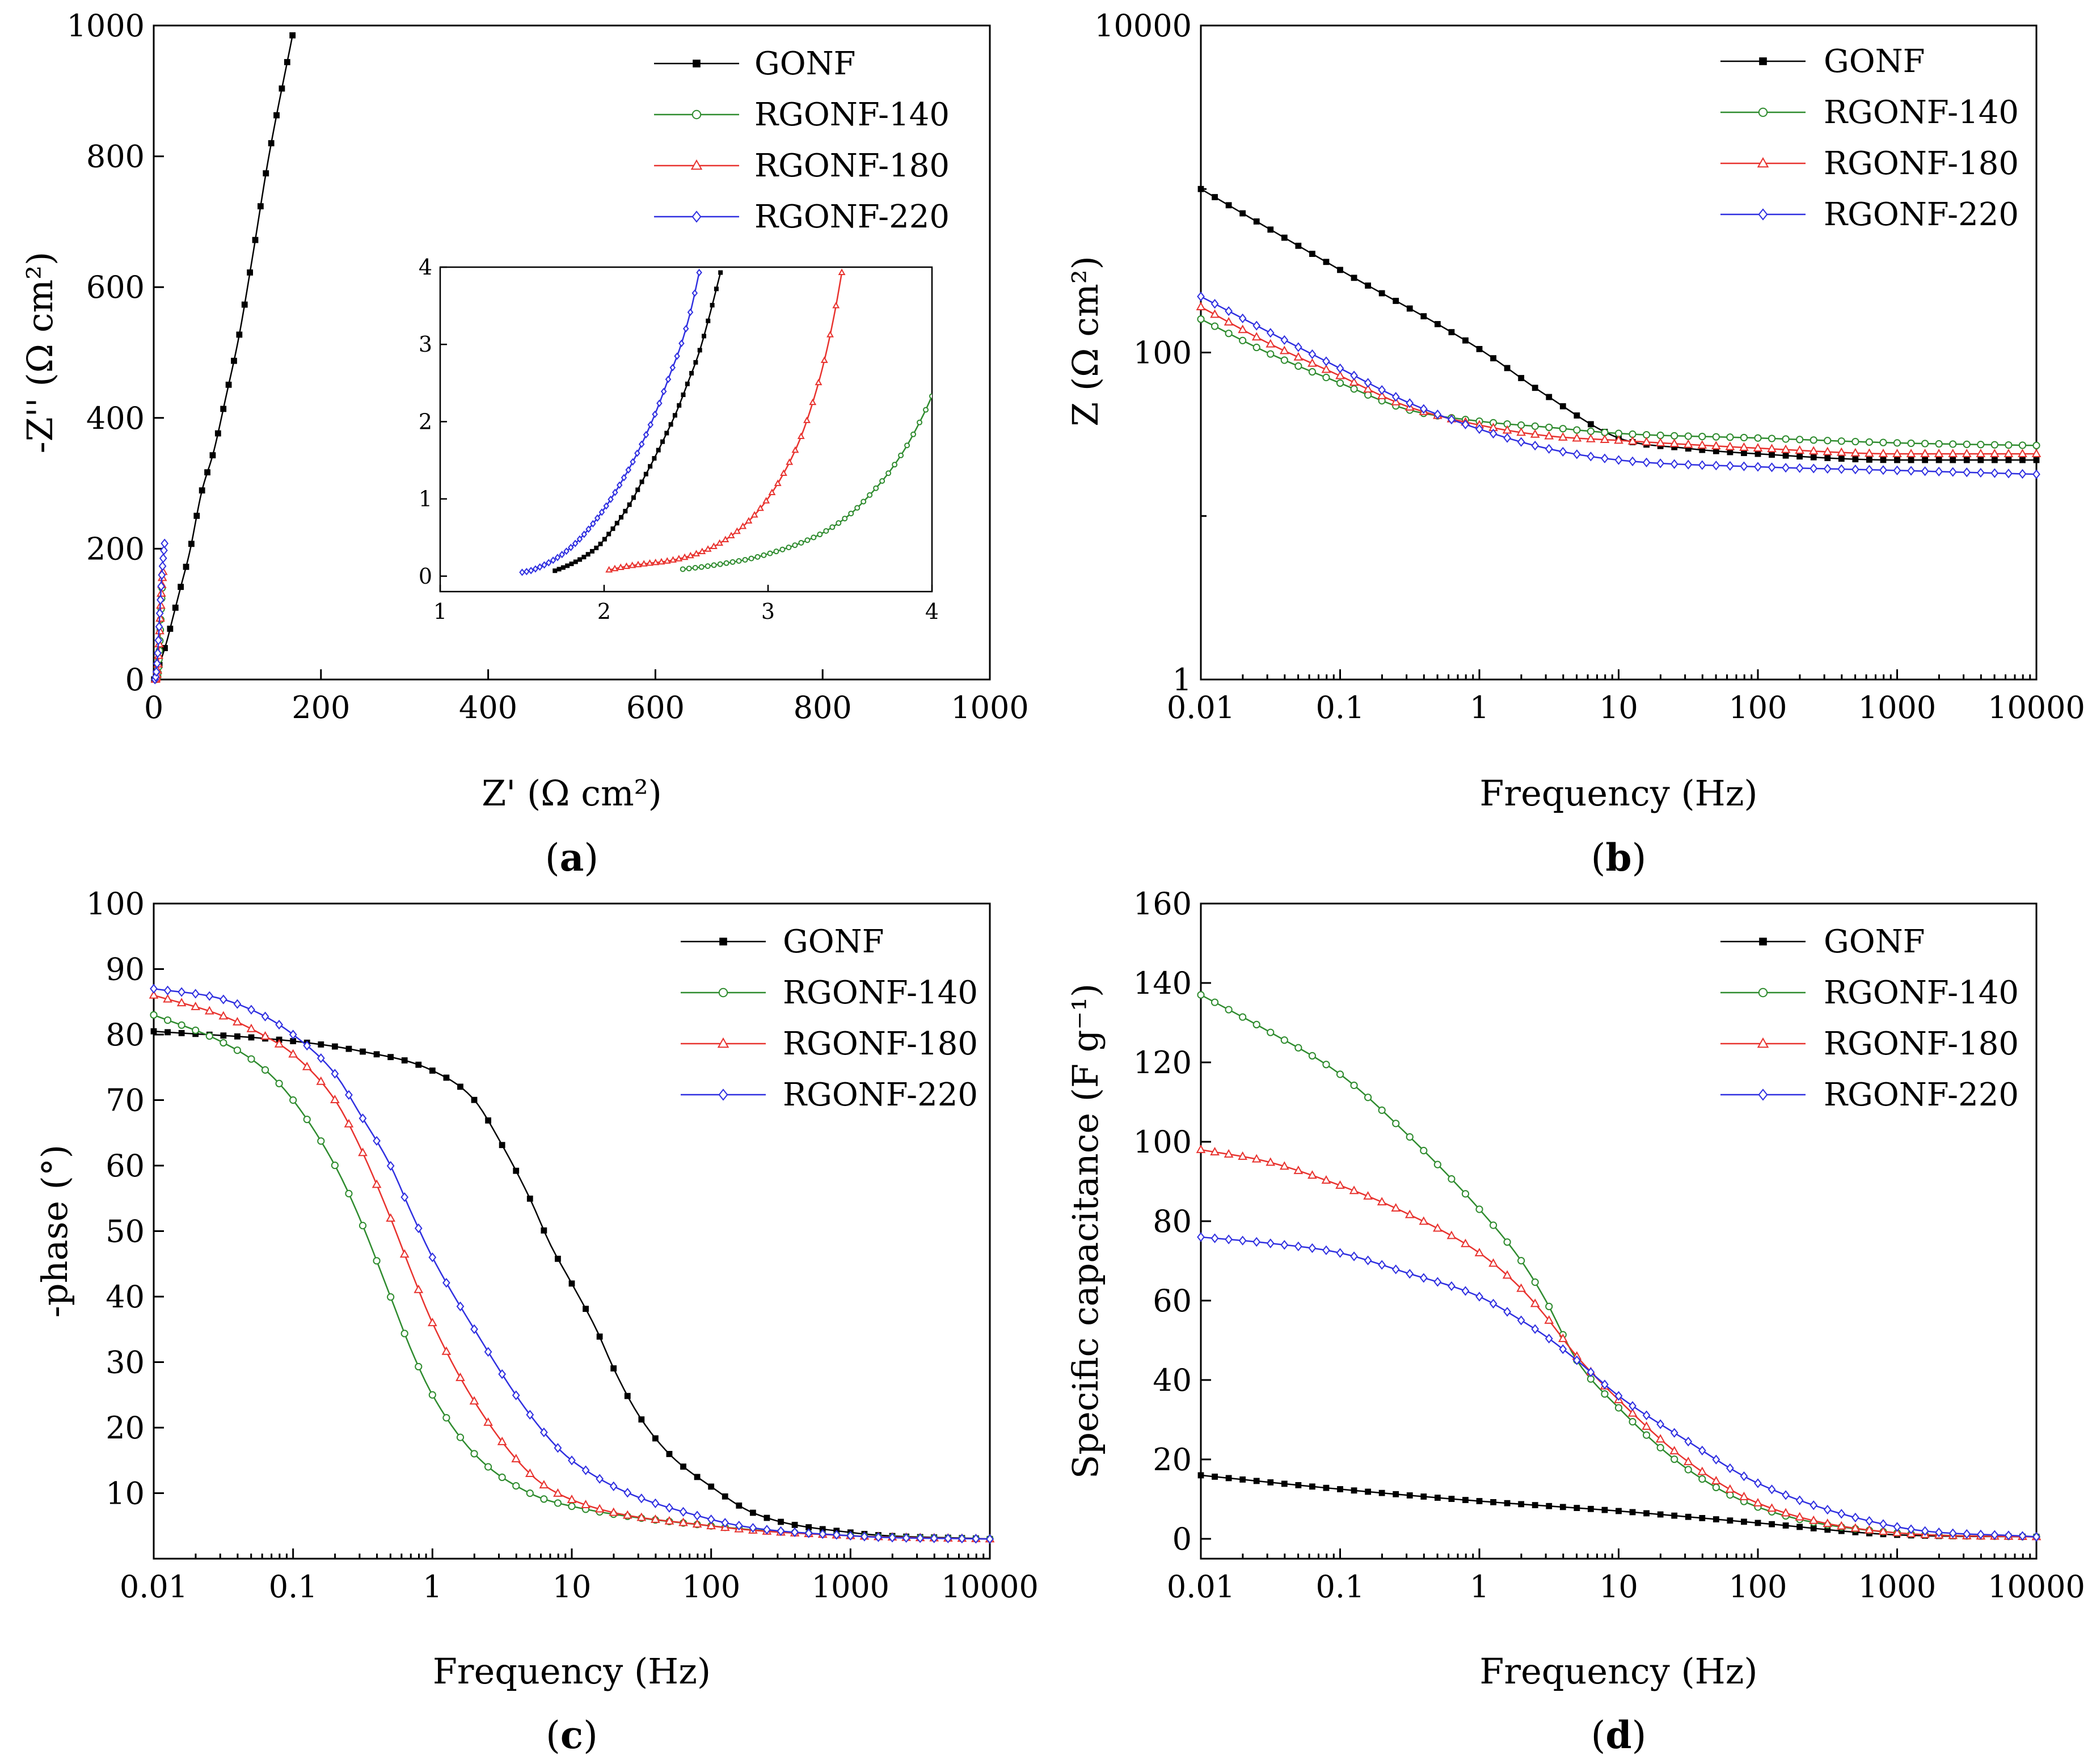 The width and height of the screenshot is (2092, 1764). Describe the element at coordinates (1153, 353) in the screenshot. I see `y-ticks: 1 100 10000` at that location.